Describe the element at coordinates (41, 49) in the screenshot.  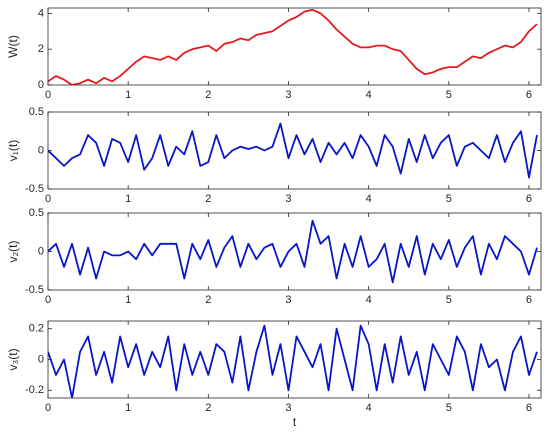
I see `y-tick-label: 2` at that location.